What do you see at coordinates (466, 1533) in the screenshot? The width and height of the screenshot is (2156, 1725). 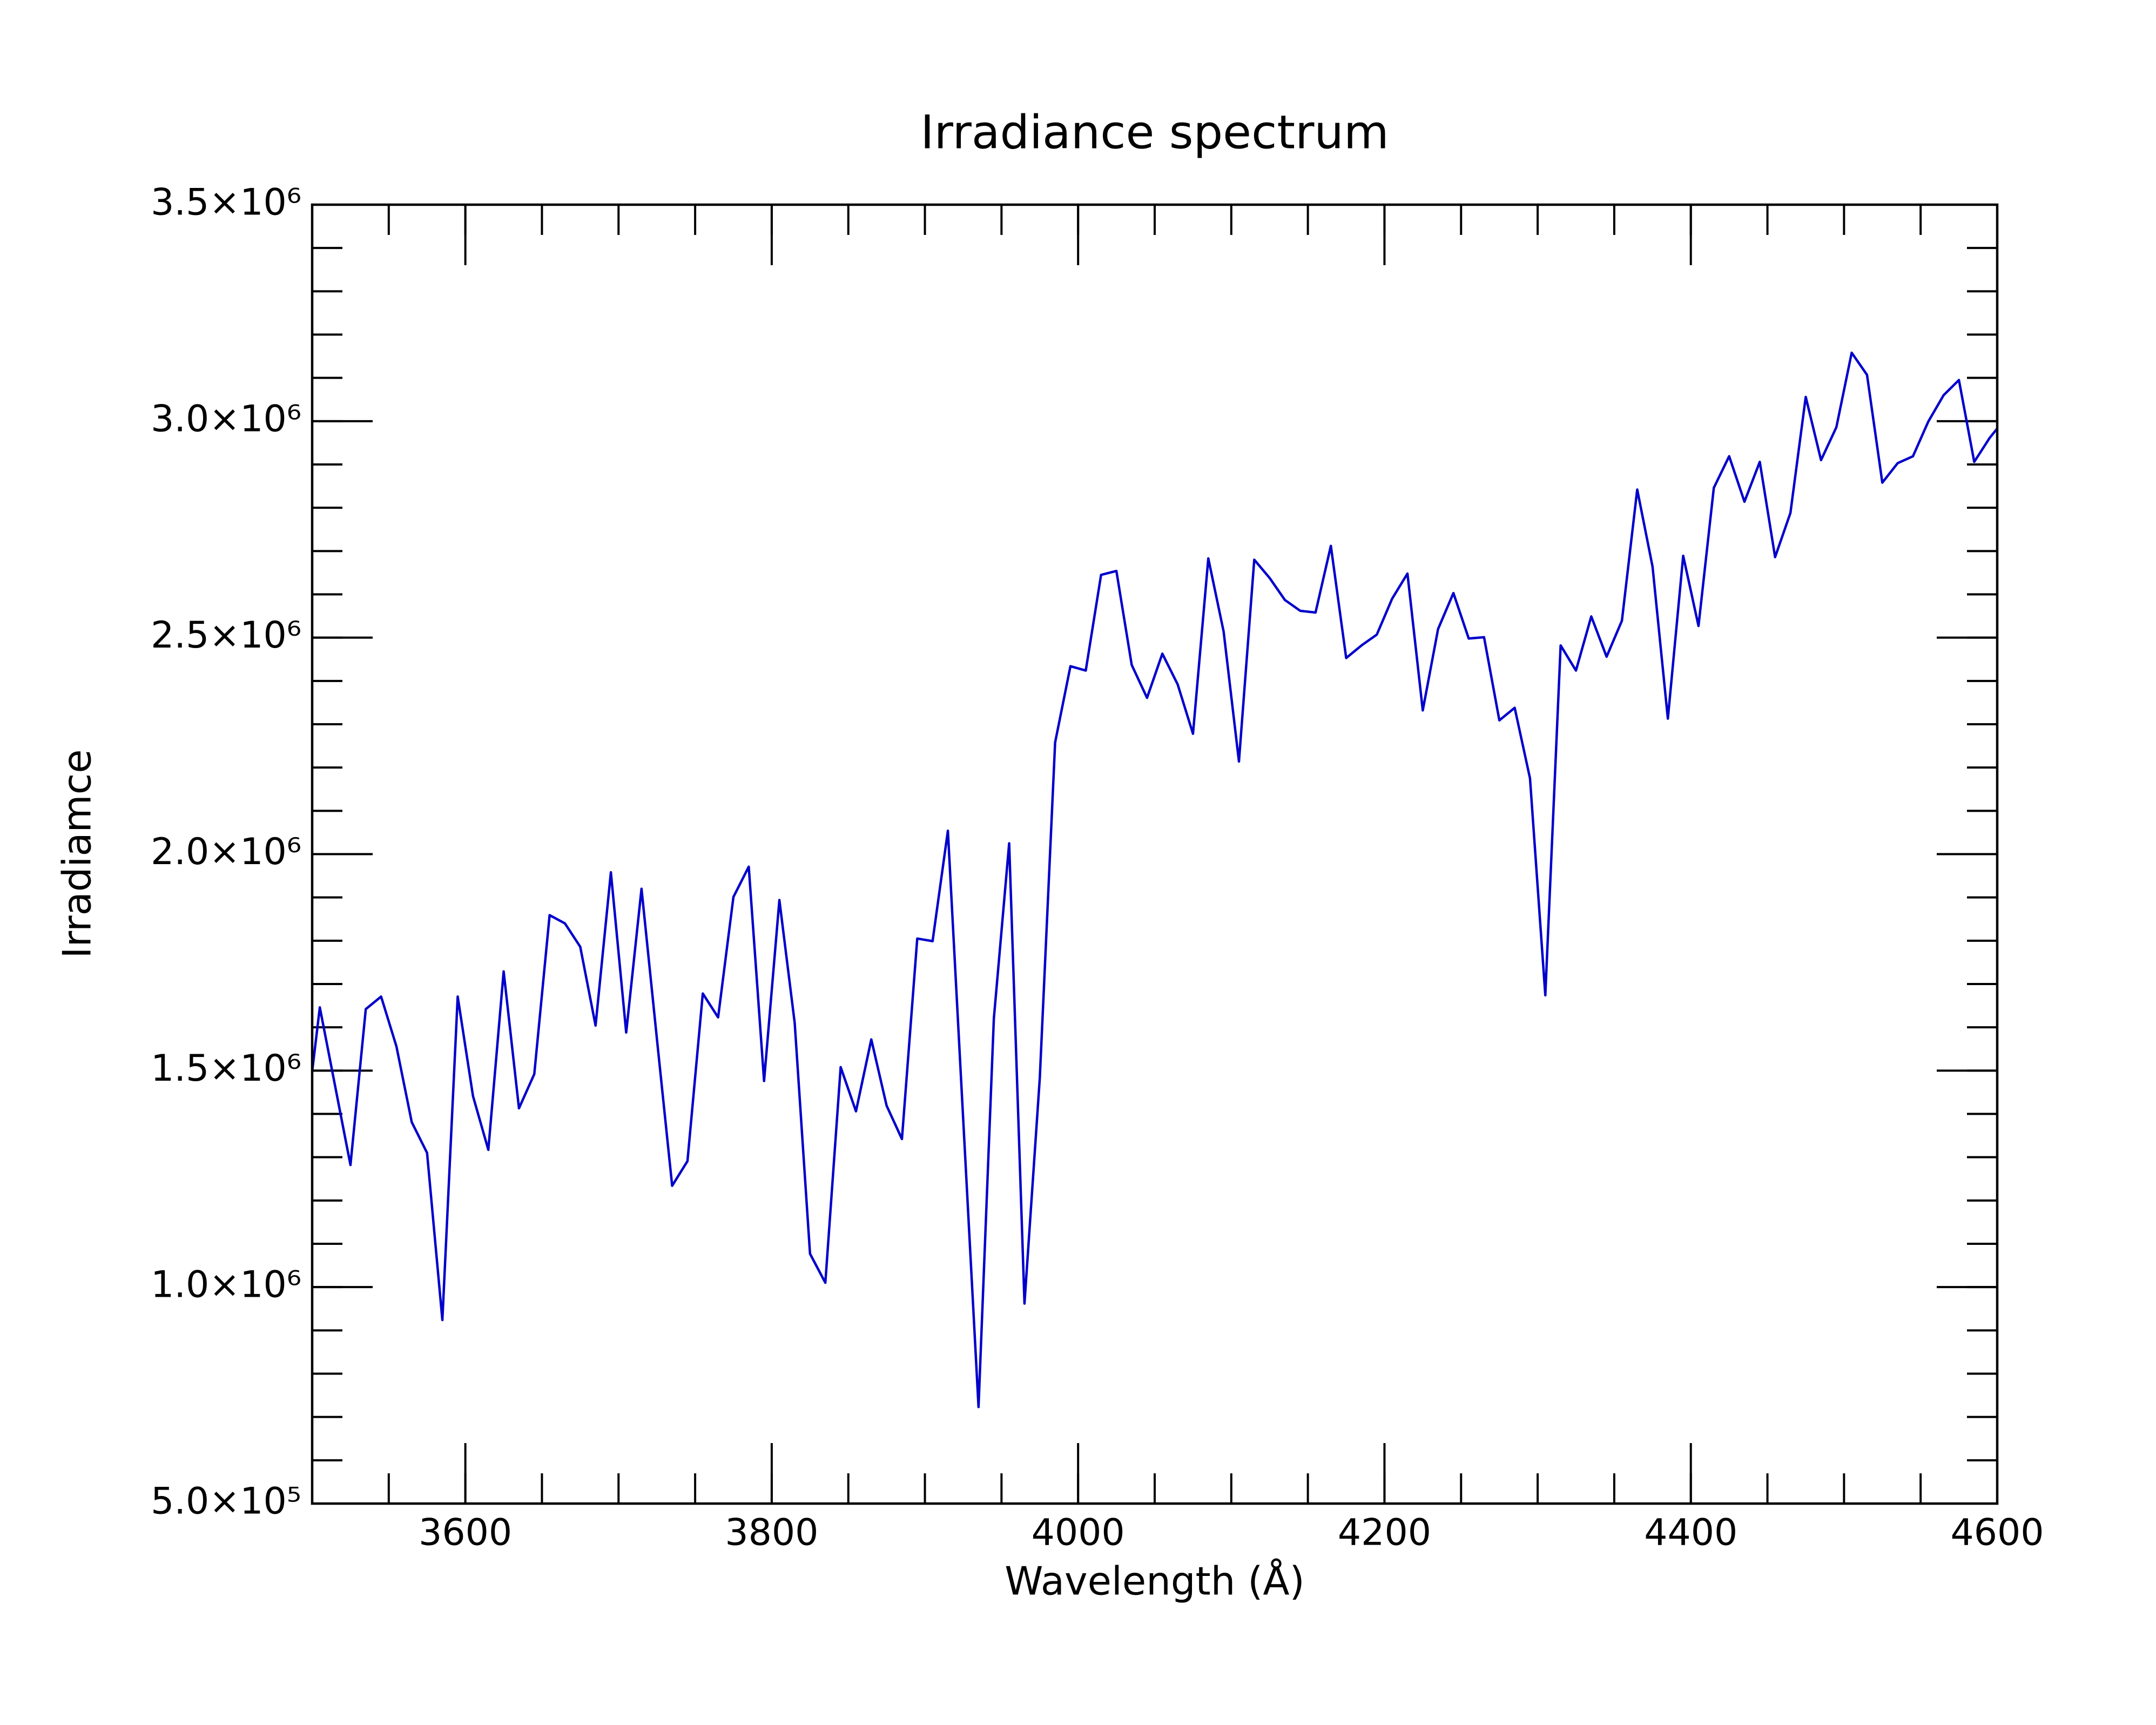 I see `x-tick-label: 3600` at bounding box center [466, 1533].